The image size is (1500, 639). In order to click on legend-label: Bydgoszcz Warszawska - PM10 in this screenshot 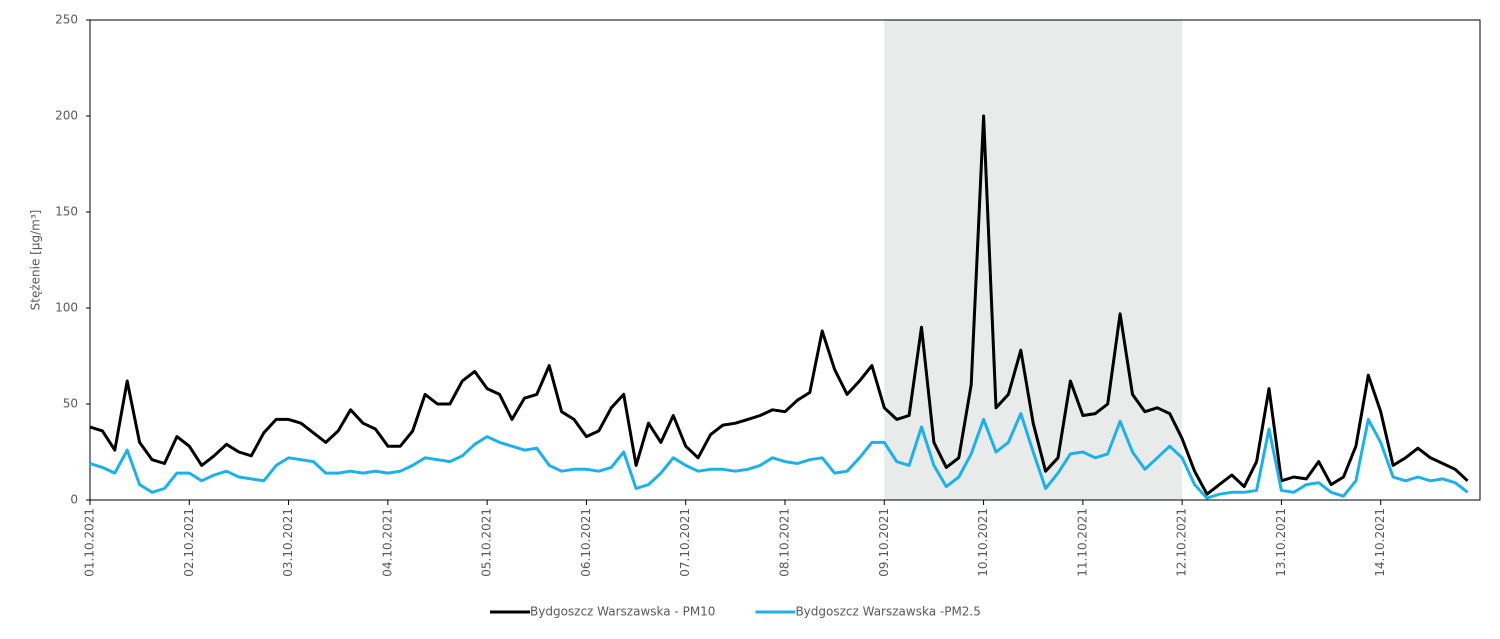, I will do `click(622, 612)`.